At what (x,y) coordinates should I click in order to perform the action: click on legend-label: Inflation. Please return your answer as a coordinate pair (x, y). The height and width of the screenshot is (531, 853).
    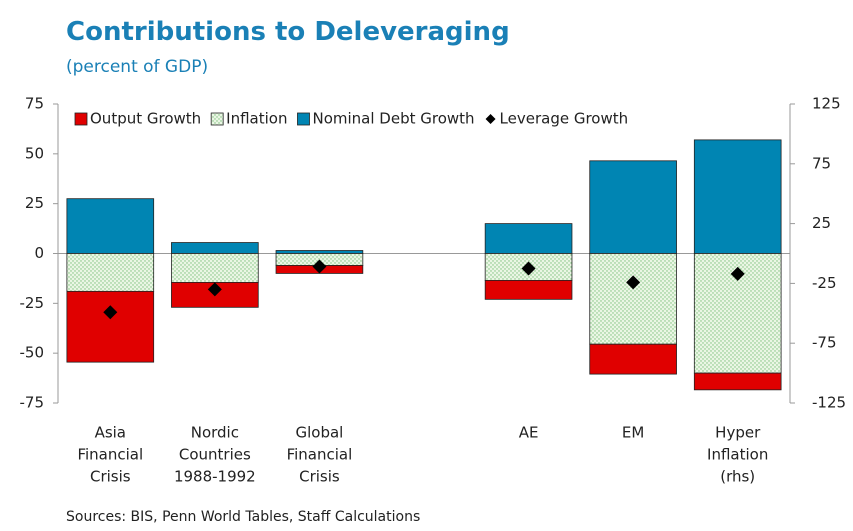
    Looking at the image, I should click on (256, 119).